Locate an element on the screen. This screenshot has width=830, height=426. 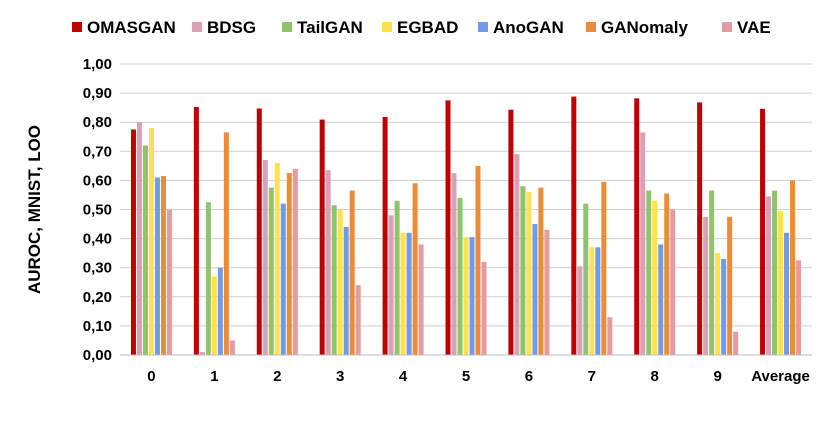
legend-item-ganomaly: GANomaly is located at coordinates (637, 27).